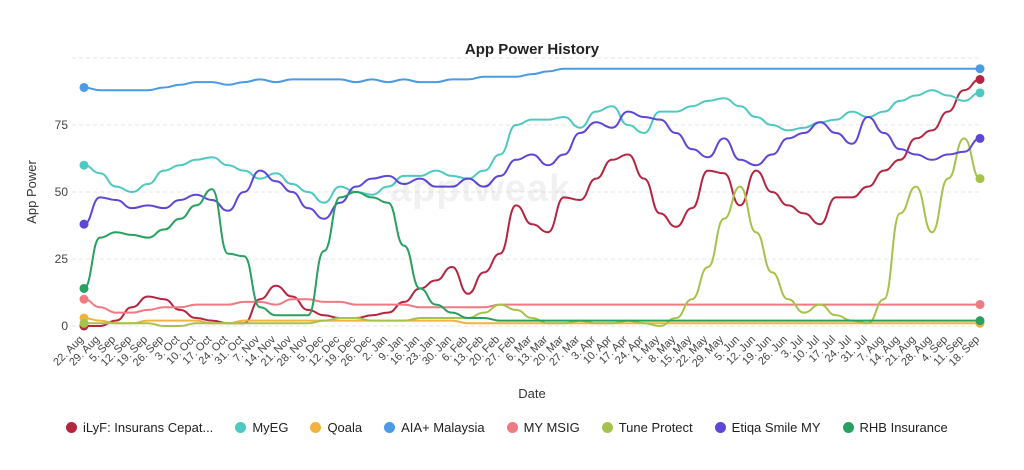 The width and height of the screenshot is (1024, 470). What do you see at coordinates (62, 192) in the screenshot?
I see `y-tick-label: 50` at bounding box center [62, 192].